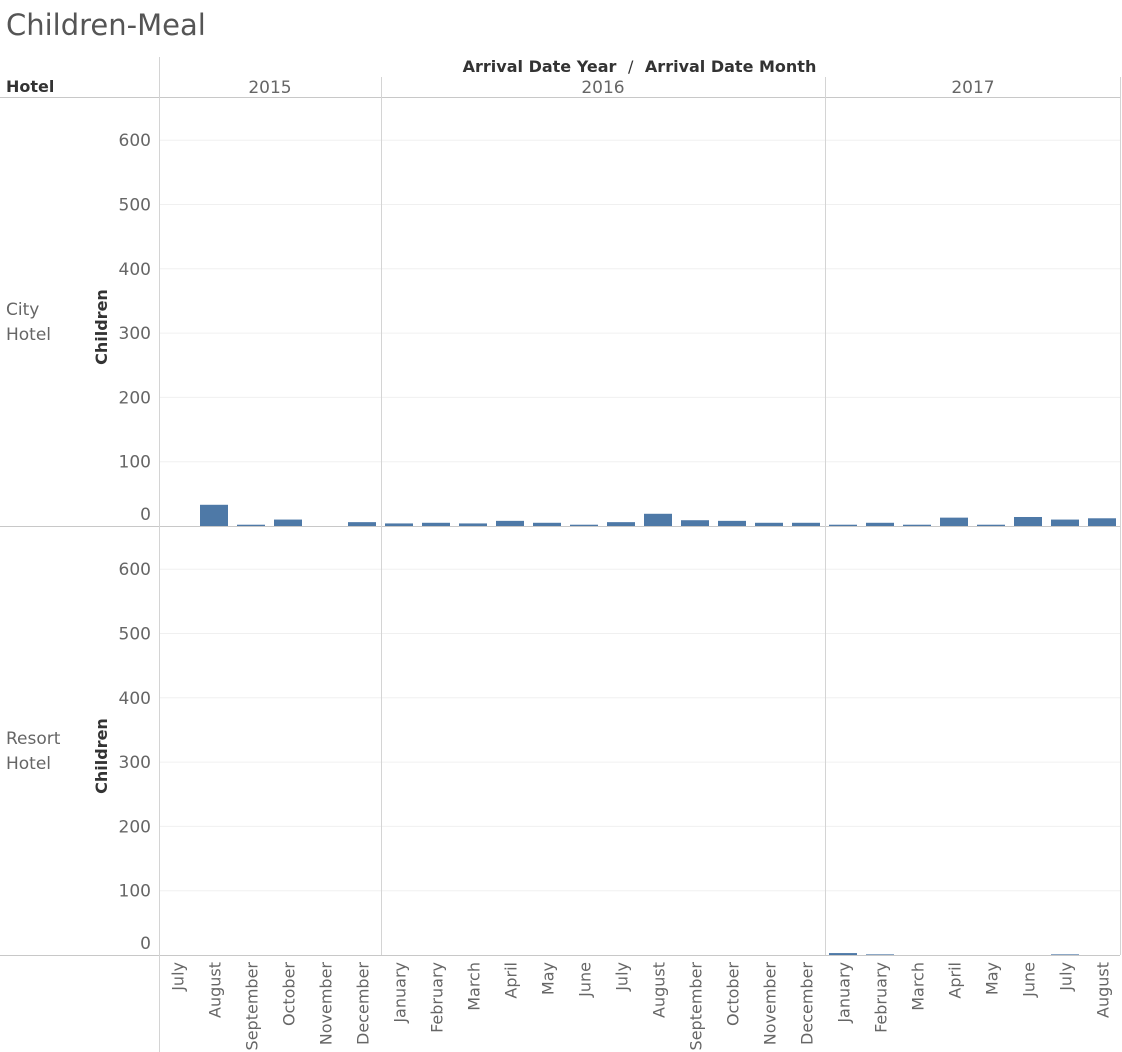  What do you see at coordinates (33, 739) in the screenshot?
I see `hotel-label: Resort` at bounding box center [33, 739].